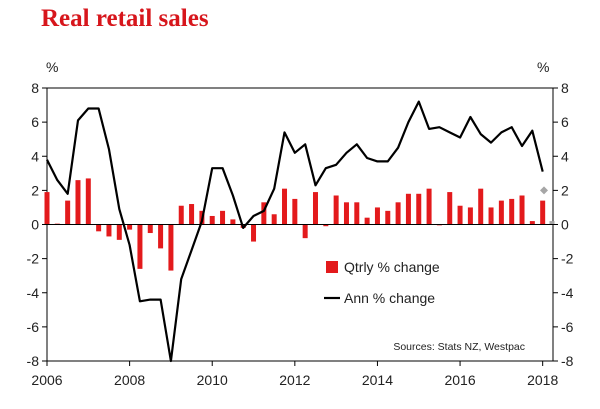 The height and width of the screenshot is (409, 600). Describe the element at coordinates (565, 156) in the screenshot. I see `right-tick-label: 4` at that location.